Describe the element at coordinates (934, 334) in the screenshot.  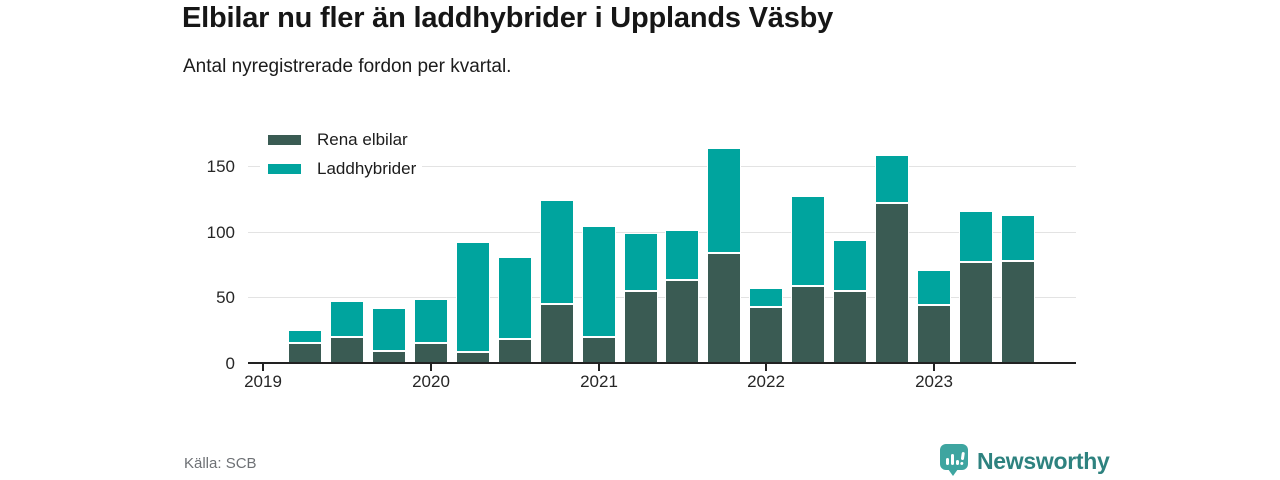
I see `bar-2023K1-rena-elbilar` at that location.